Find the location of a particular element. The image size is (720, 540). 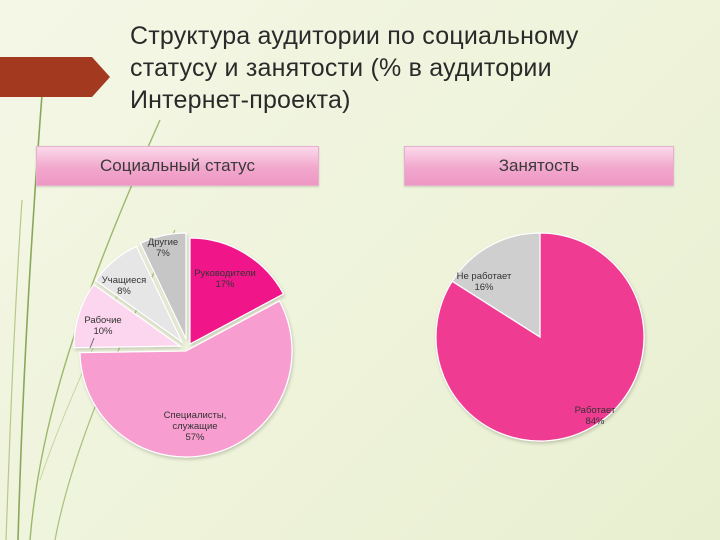

label-leader-line is located at coordinates (92, 343).